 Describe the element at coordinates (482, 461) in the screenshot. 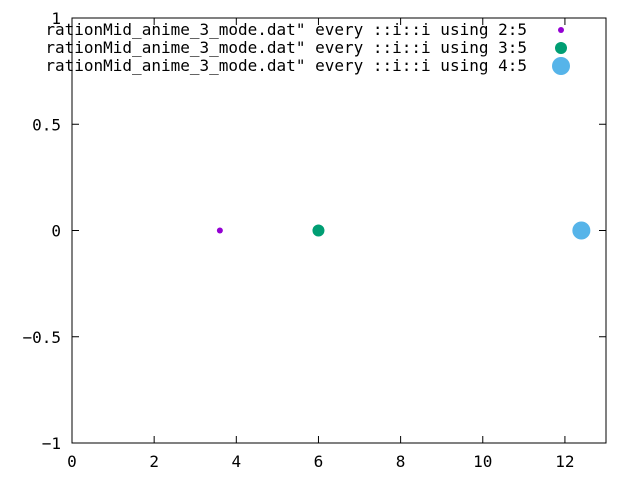

I see `x-tick-label: 10` at that location.